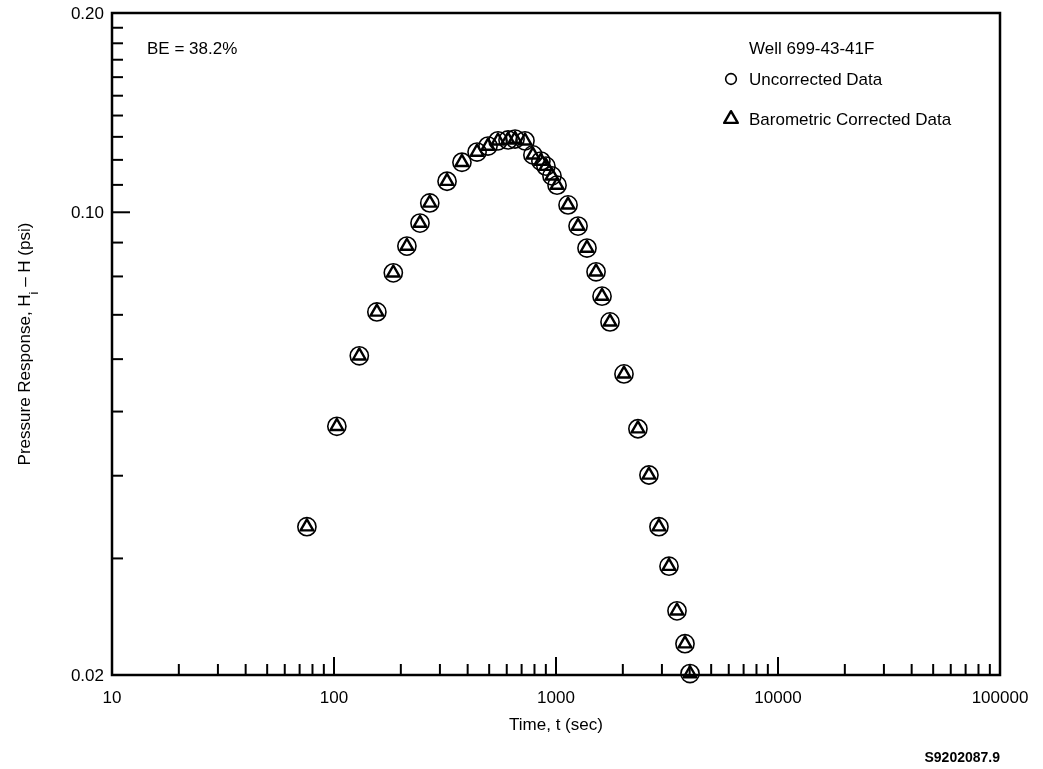 This screenshot has width=1043, height=769. I want to click on x-tick-label: 100000, so click(1000, 697).